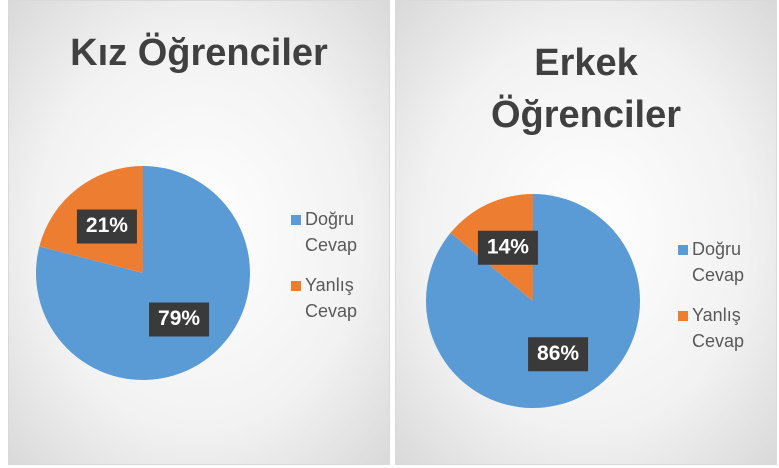  I want to click on pie-chart: 79% 21%, so click(143, 273).